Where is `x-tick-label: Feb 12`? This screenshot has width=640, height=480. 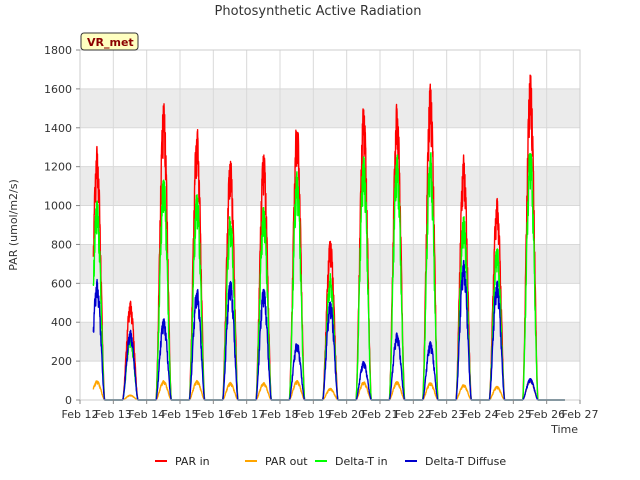 x-tick-label: Feb 12 is located at coordinates (80, 414).